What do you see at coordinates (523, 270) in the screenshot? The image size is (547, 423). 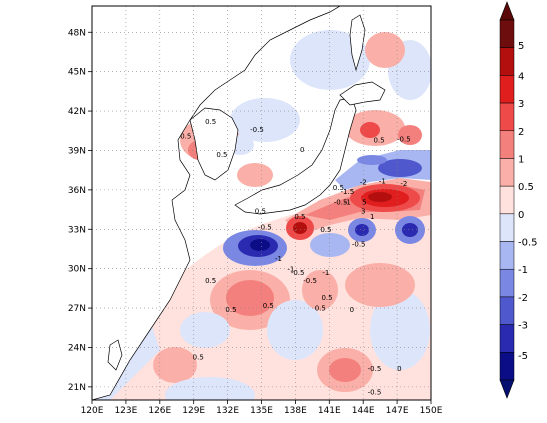 I see `colorbar-label: -1` at bounding box center [523, 270].